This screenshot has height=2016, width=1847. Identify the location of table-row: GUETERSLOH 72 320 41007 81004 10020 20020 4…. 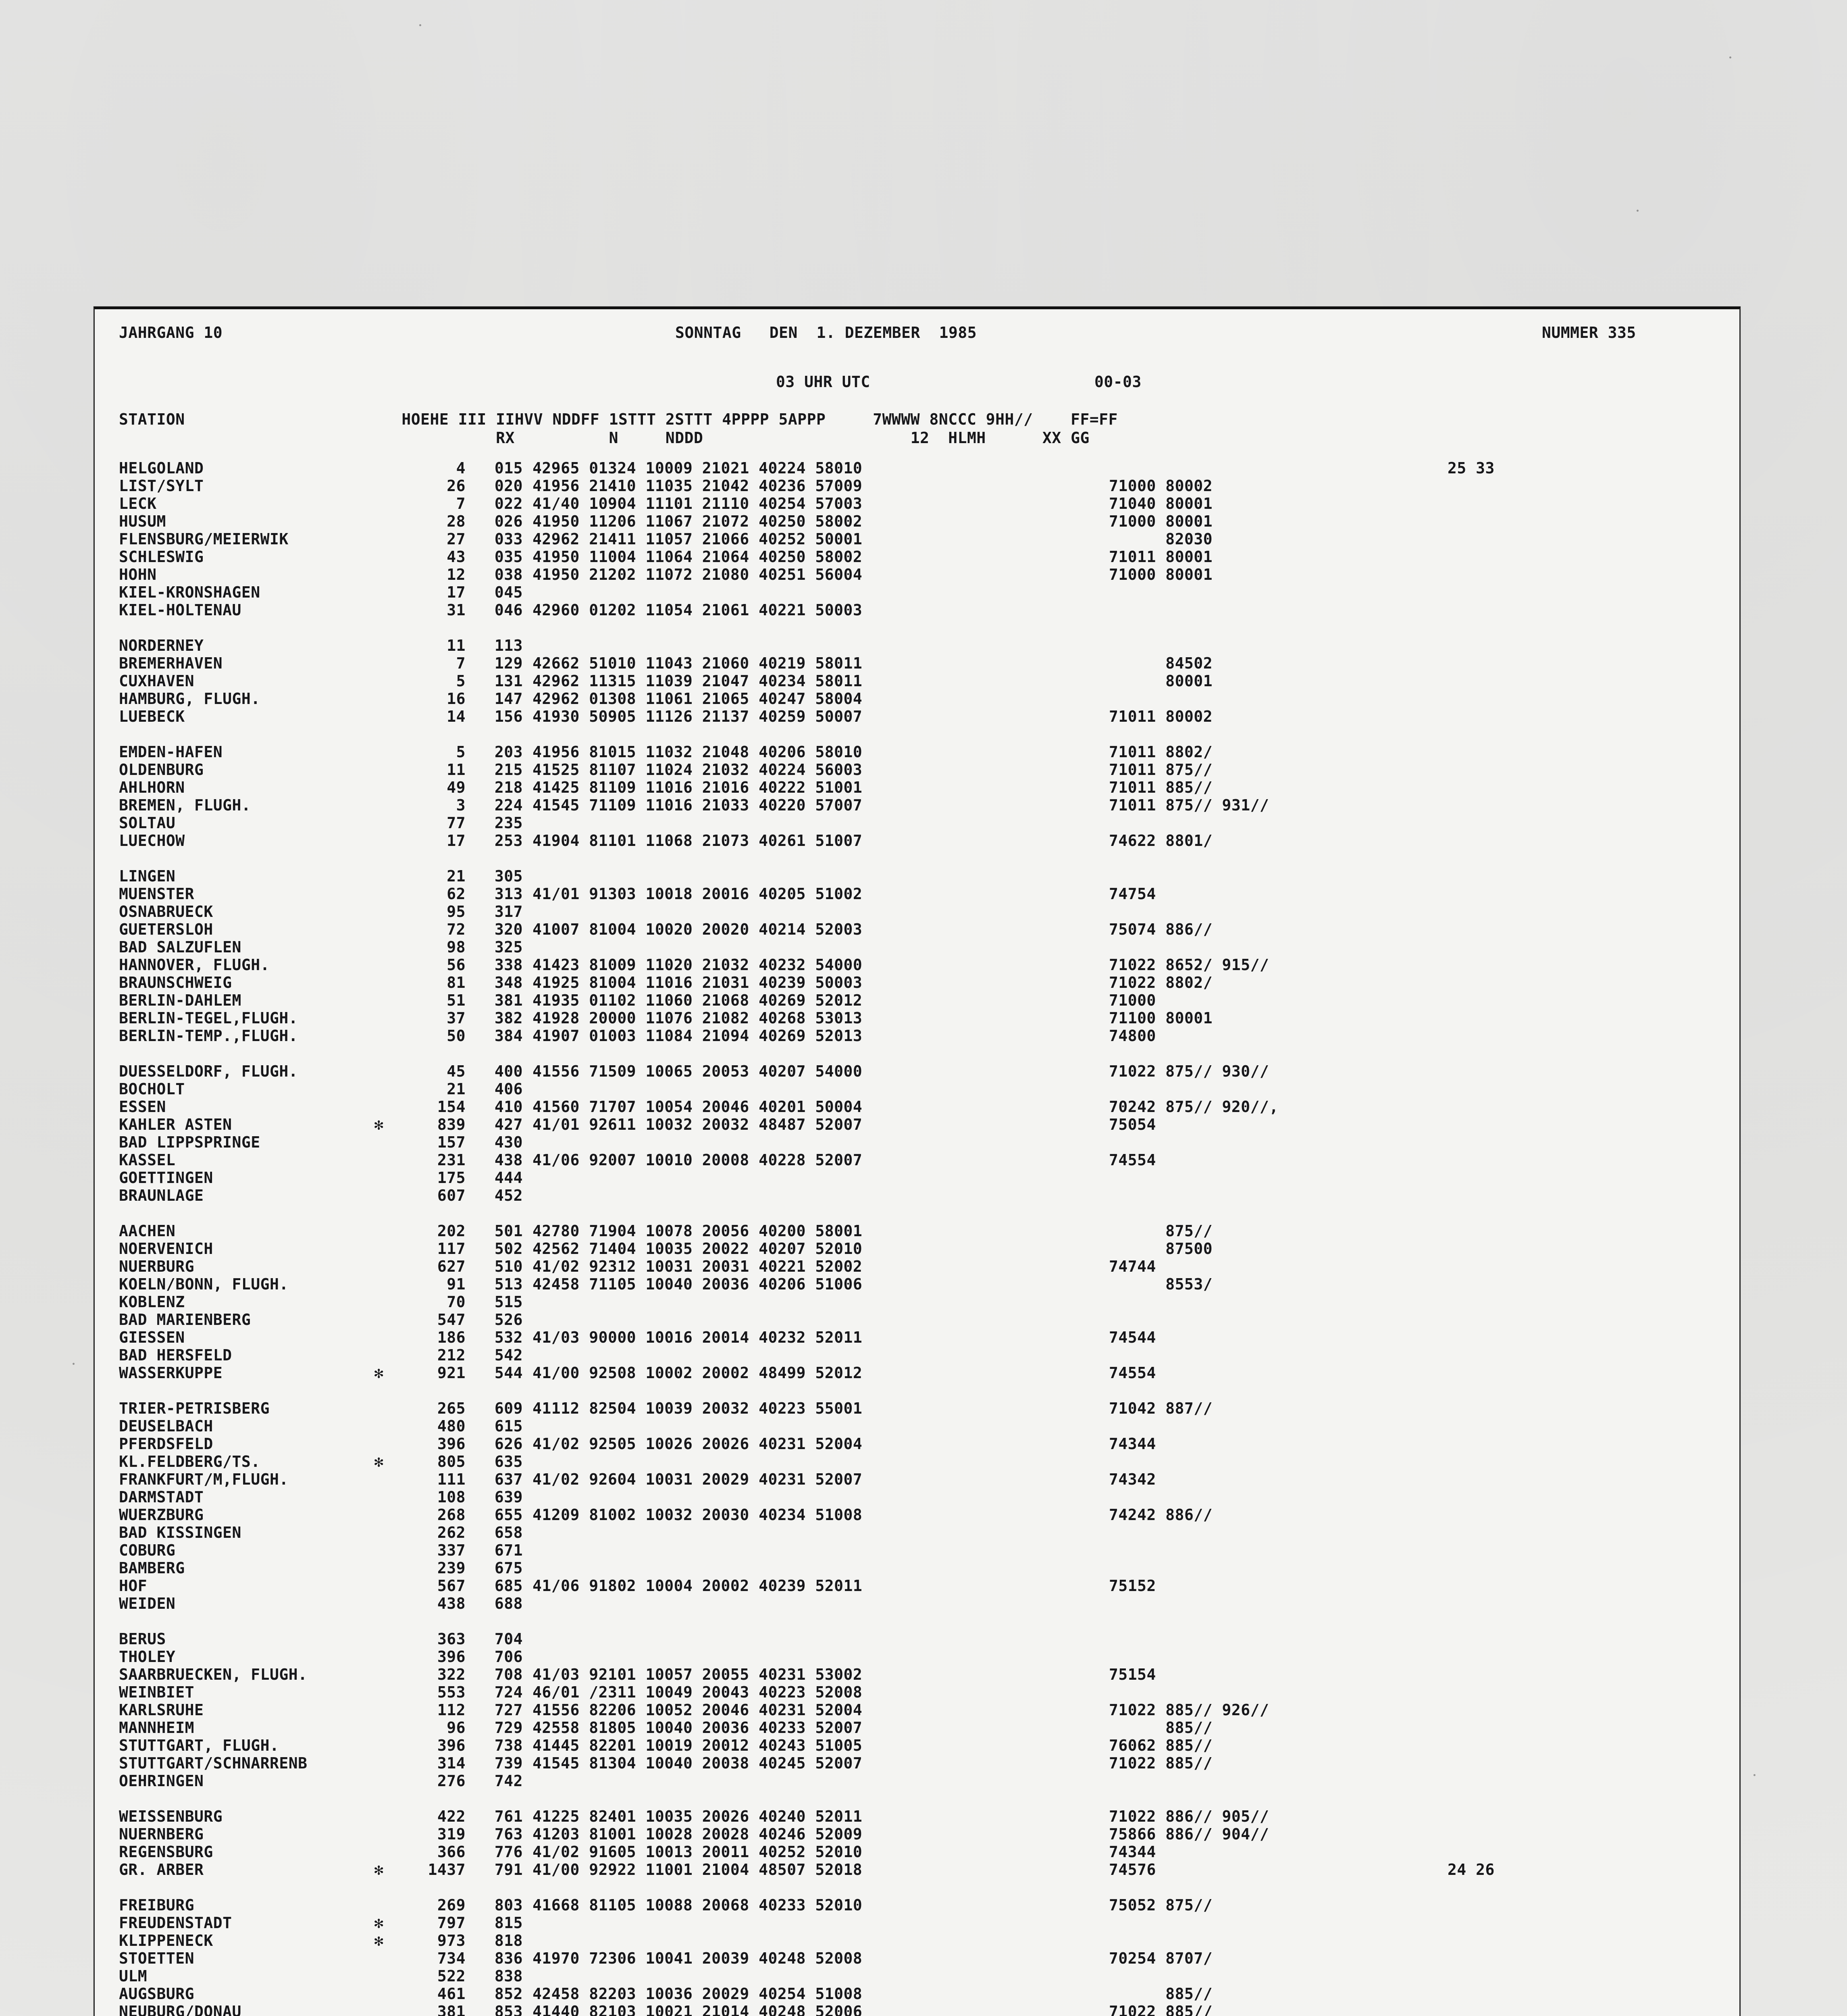
(917, 929).